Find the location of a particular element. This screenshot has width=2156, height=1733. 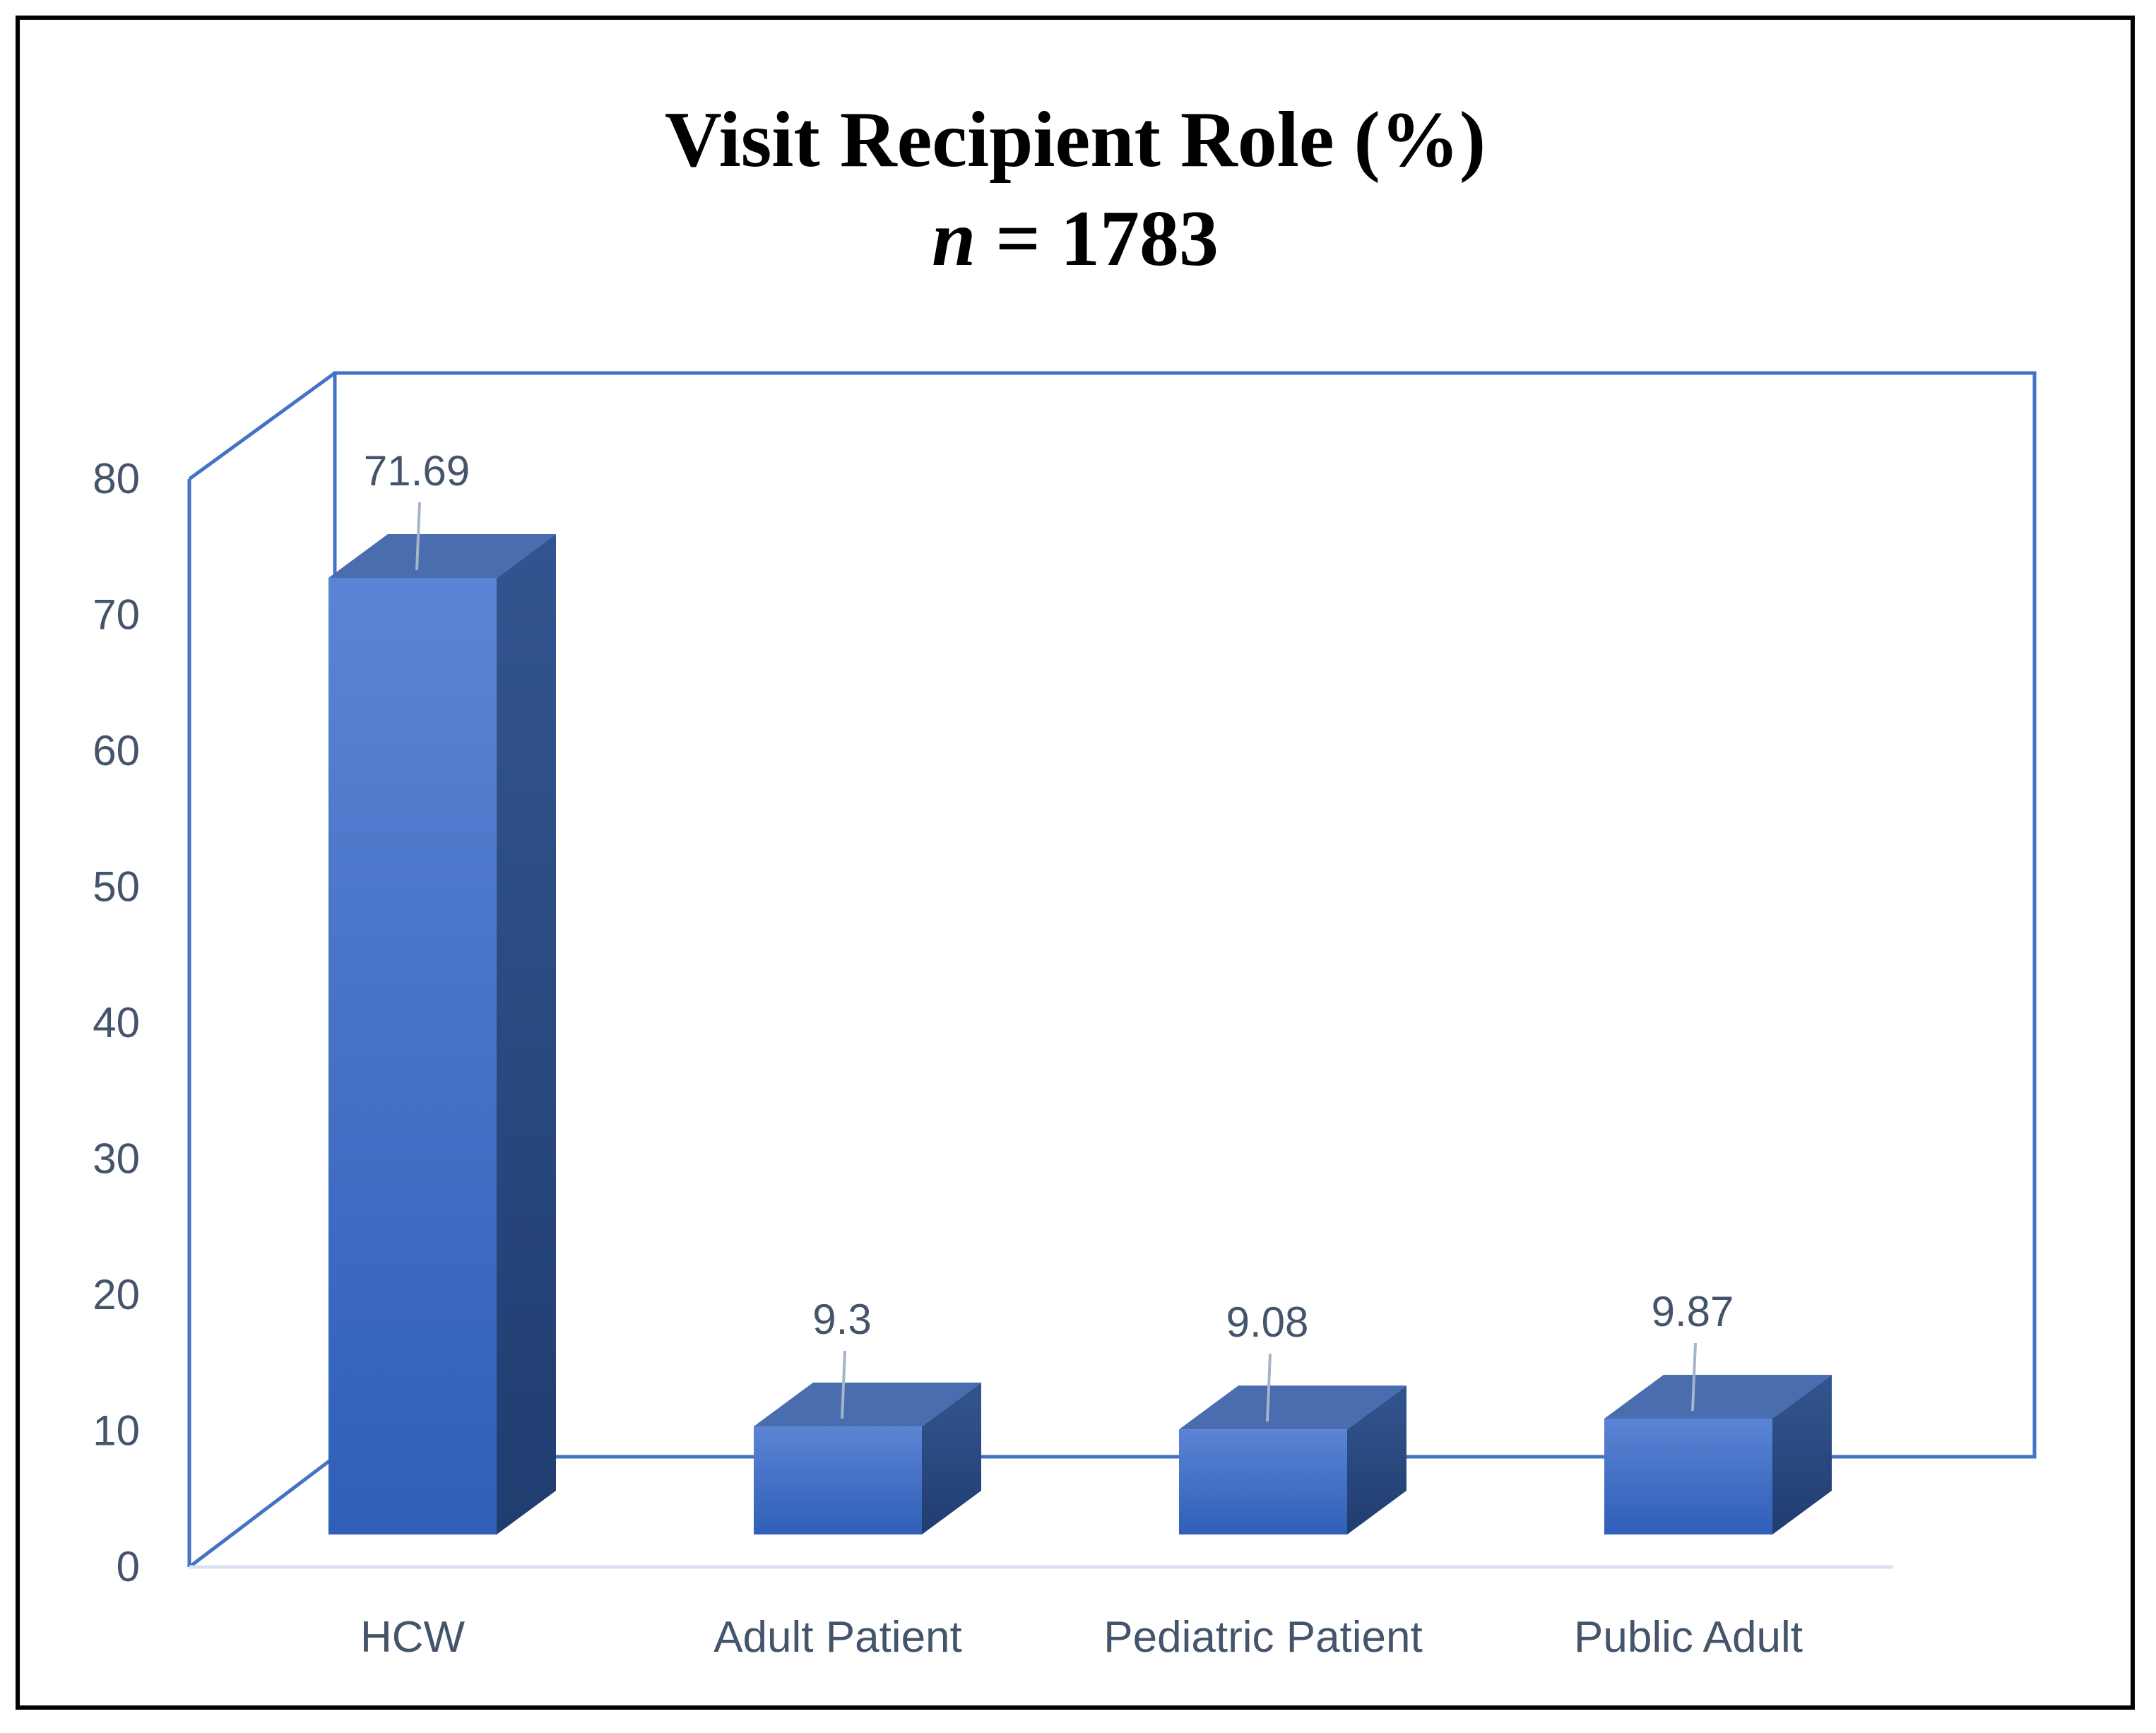

chart-title-n-value: = 1783 is located at coordinates (1097, 239).